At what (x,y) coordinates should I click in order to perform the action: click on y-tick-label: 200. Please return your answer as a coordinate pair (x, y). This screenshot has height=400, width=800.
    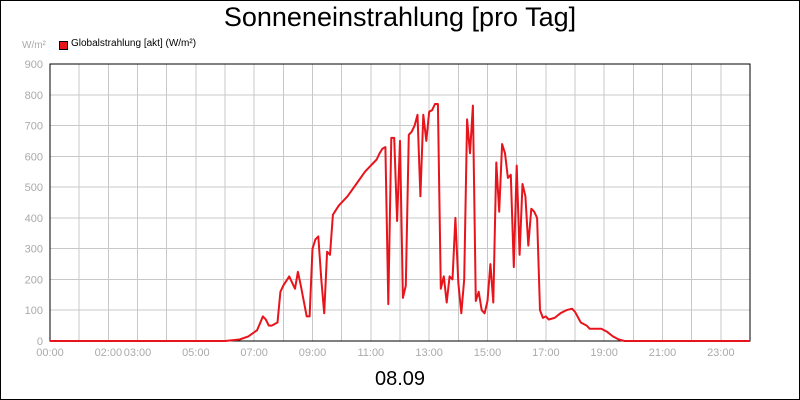
    Looking at the image, I should click on (34, 280).